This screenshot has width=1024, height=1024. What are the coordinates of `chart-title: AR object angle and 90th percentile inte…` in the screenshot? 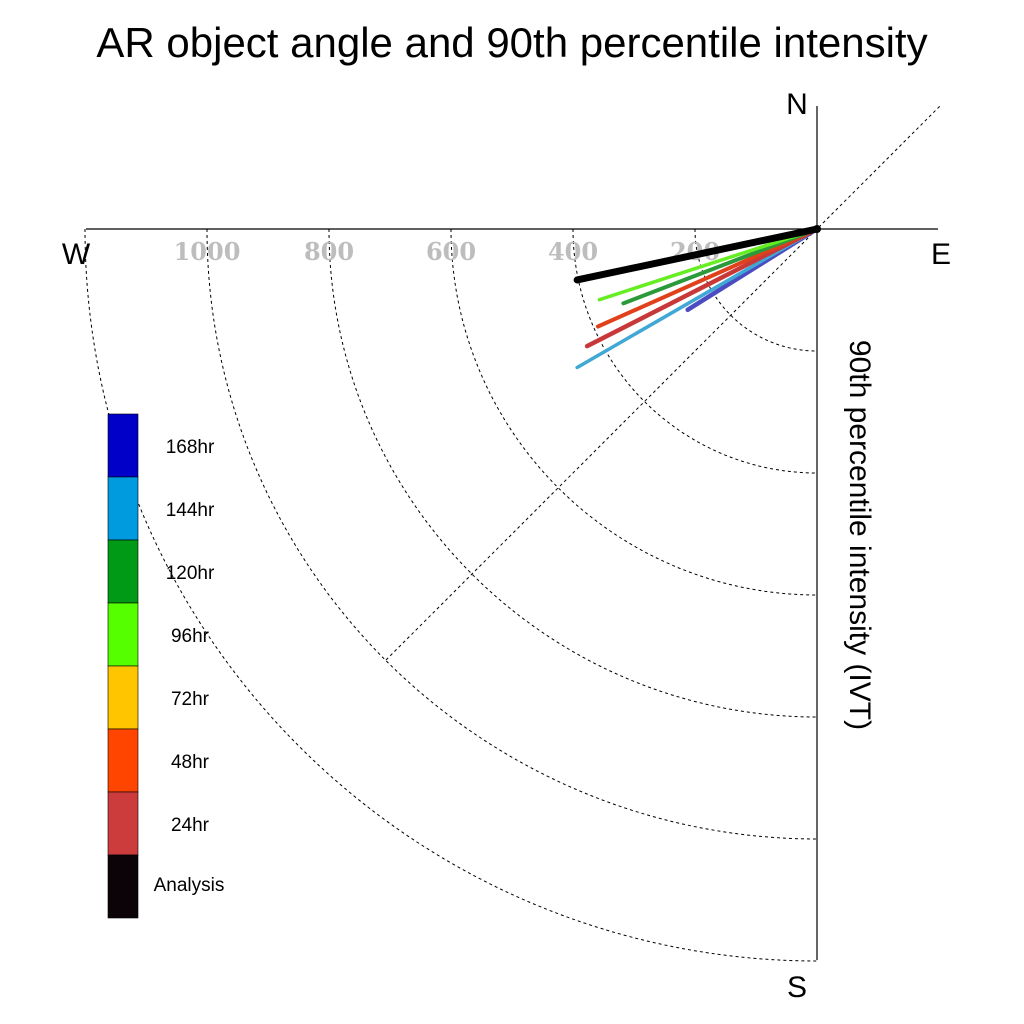 It's located at (511, 42).